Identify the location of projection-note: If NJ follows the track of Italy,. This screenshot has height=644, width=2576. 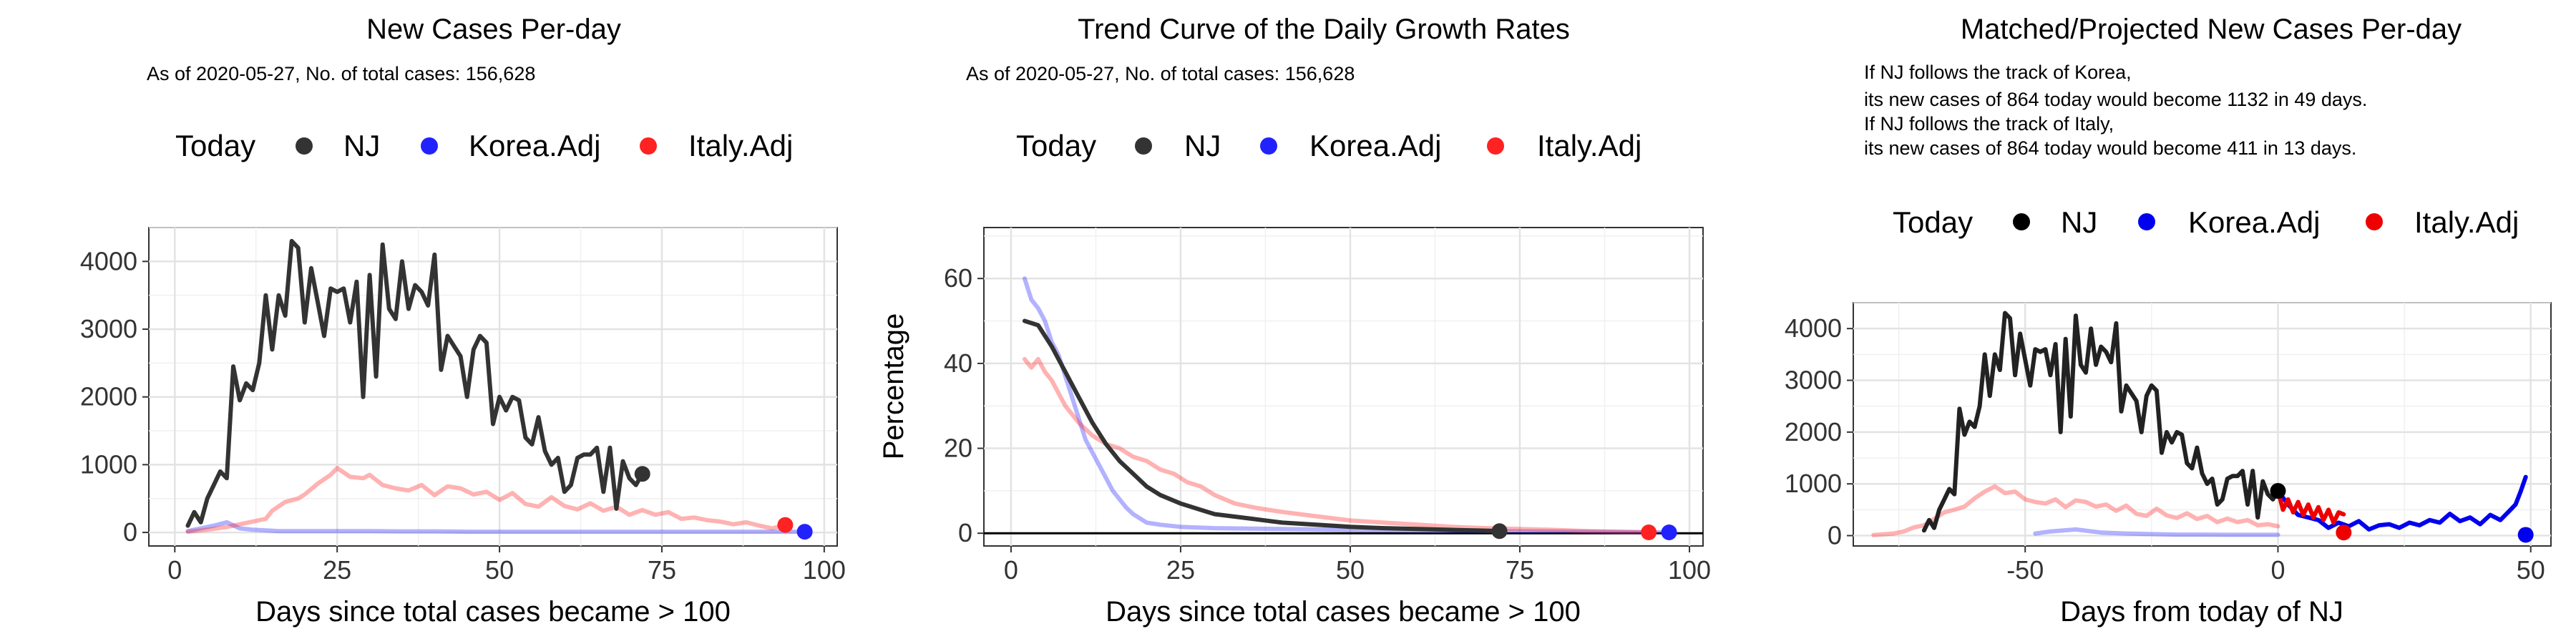
(1989, 124).